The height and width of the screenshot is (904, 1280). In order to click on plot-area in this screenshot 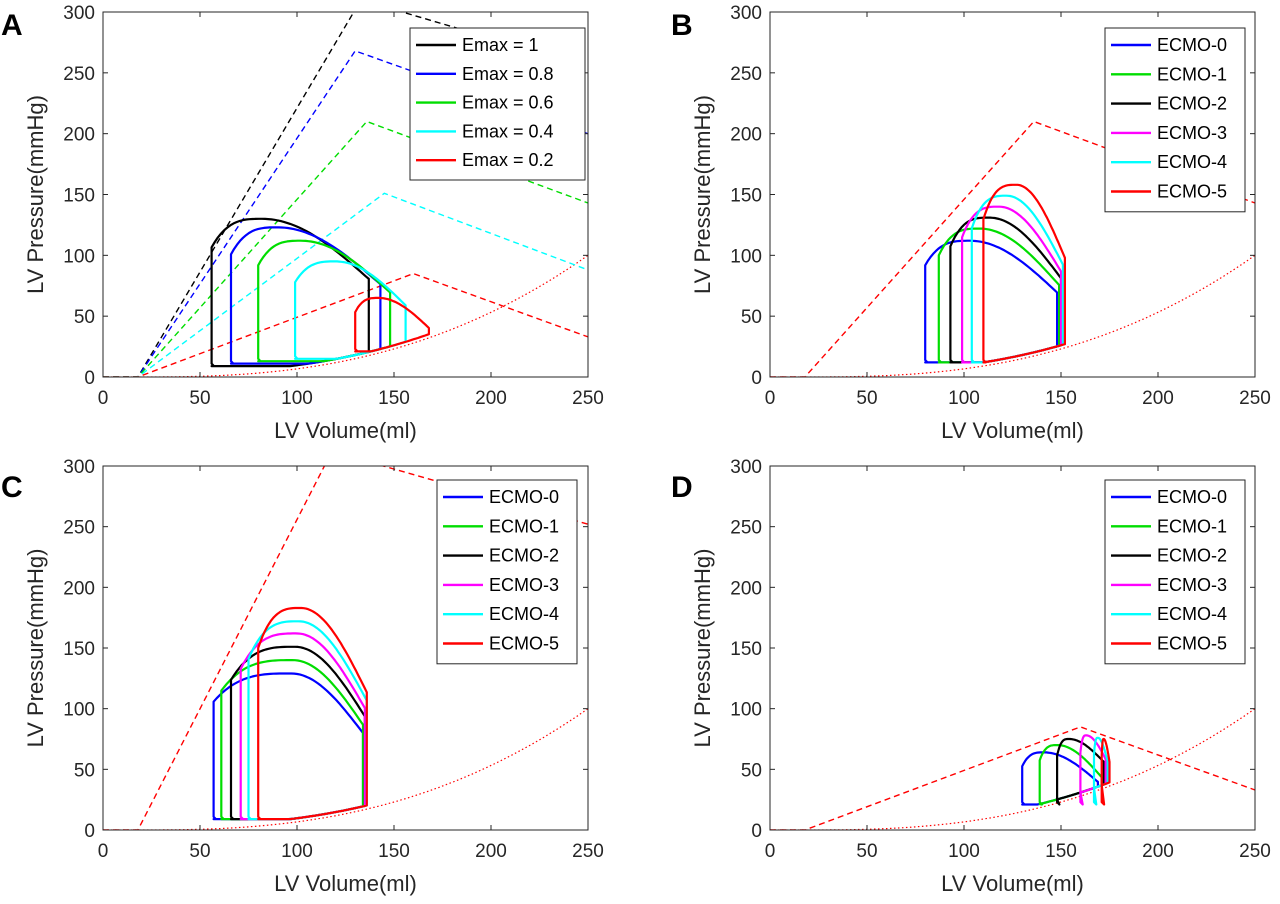, I will do `click(1012, 769)`.